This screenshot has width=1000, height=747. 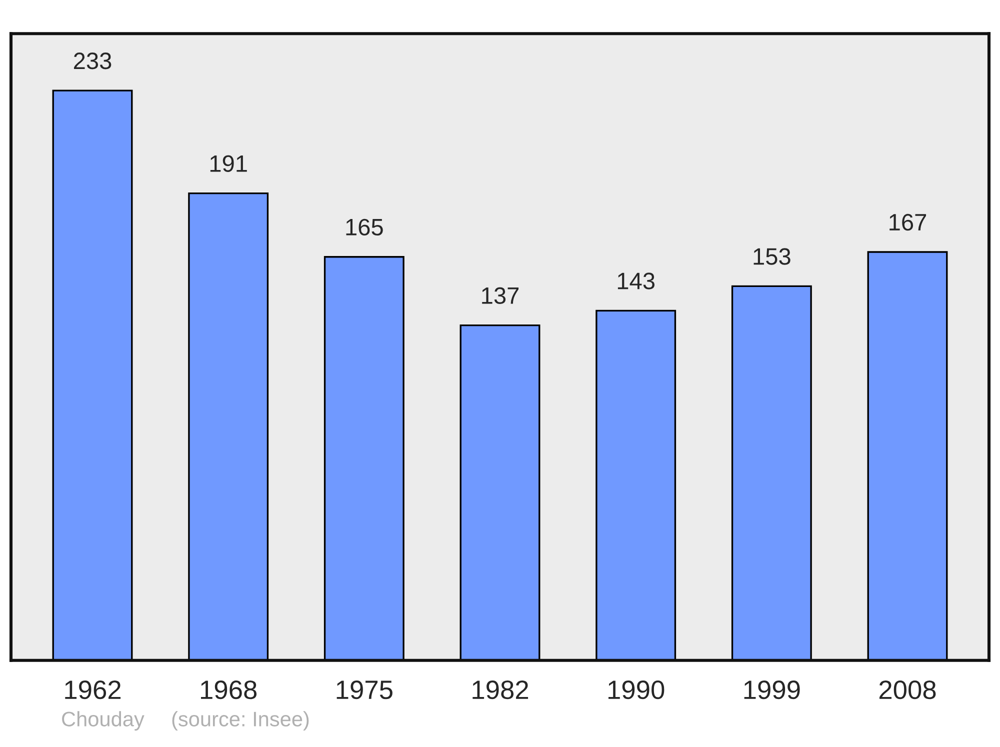 What do you see at coordinates (772, 256) in the screenshot?
I see `data-label: 153` at bounding box center [772, 256].